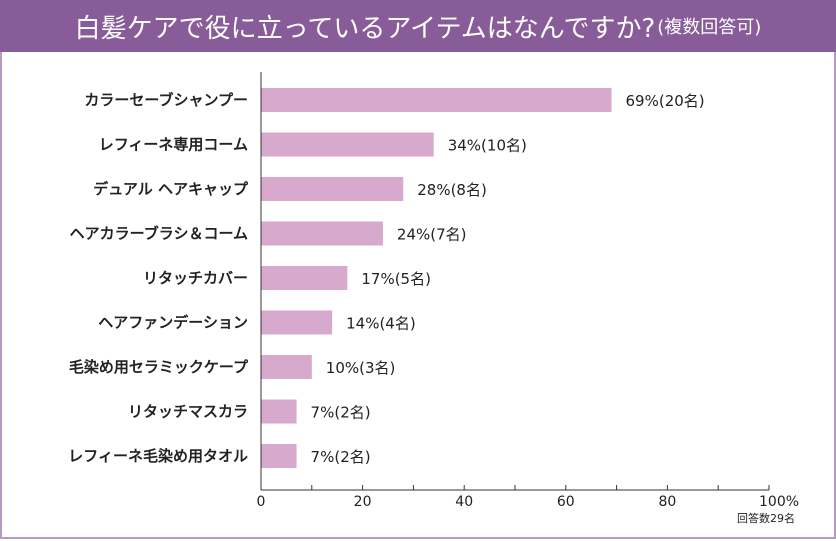  Describe the element at coordinates (766, 518) in the screenshot. I see `respondent-count-note: 回答数29名` at that location.